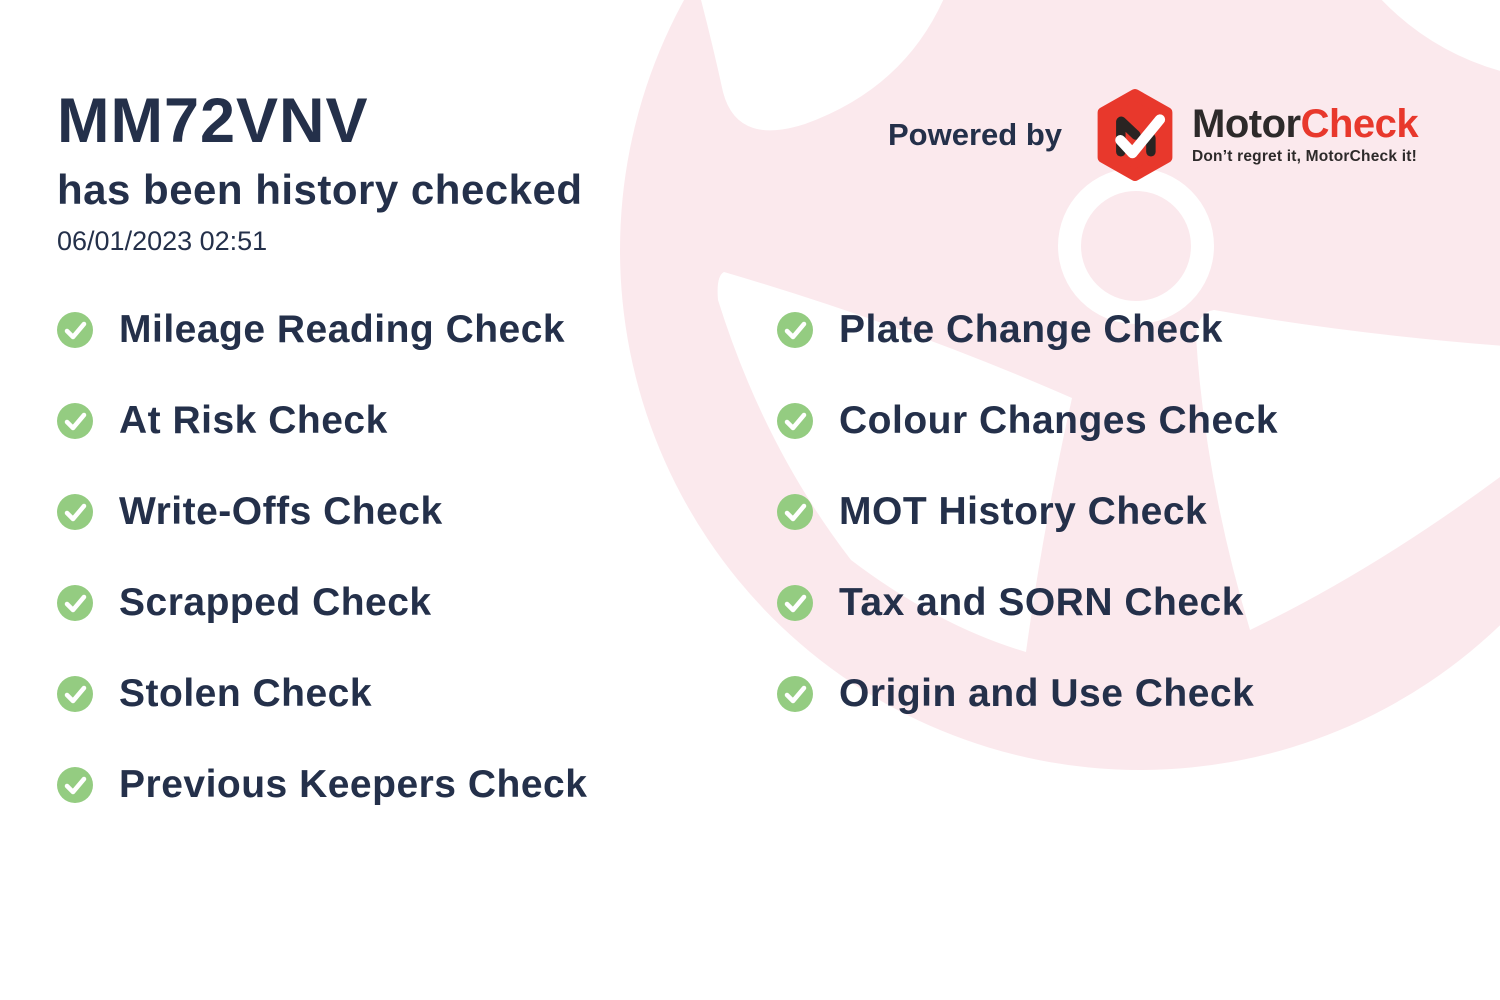 The height and width of the screenshot is (1000, 1500). I want to click on brand-name-check: Check, so click(1359, 124).